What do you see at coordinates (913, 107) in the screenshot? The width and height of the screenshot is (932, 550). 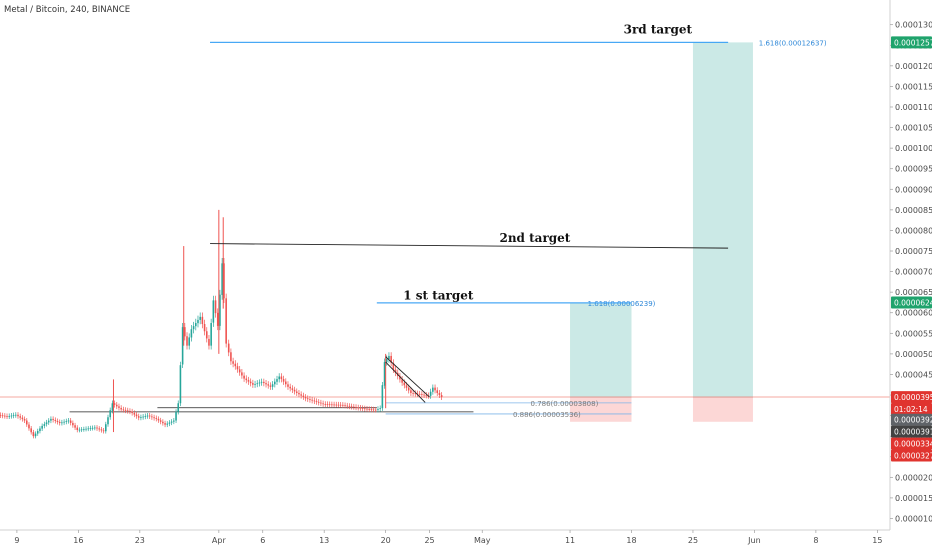 I see `y-tick-label-21: 0.00011000` at bounding box center [913, 107].